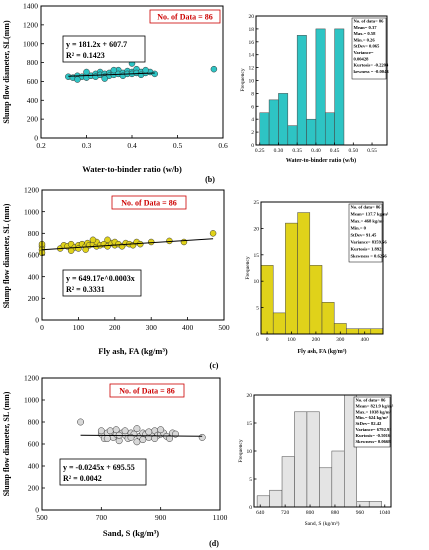 This screenshot has width=429, height=550. What do you see at coordinates (6, 443) in the screenshot?
I see `scatter-sand-ylabel: Slump flow diameter, SL (mm)` at bounding box center [6, 443].